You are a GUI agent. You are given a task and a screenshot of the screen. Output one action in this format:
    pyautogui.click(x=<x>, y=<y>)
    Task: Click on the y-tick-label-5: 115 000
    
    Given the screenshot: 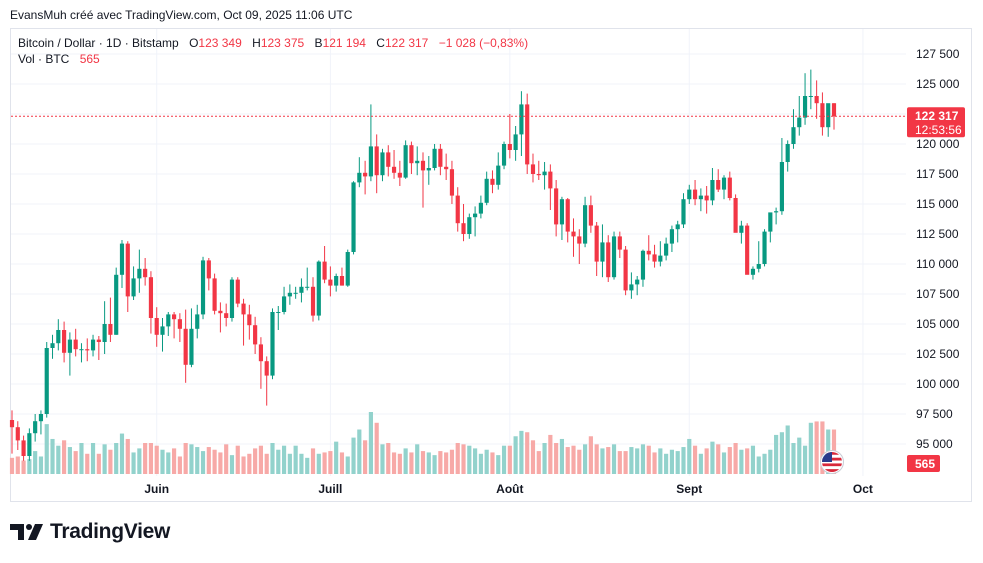 What is the action you would take?
    pyautogui.click(x=937, y=204)
    